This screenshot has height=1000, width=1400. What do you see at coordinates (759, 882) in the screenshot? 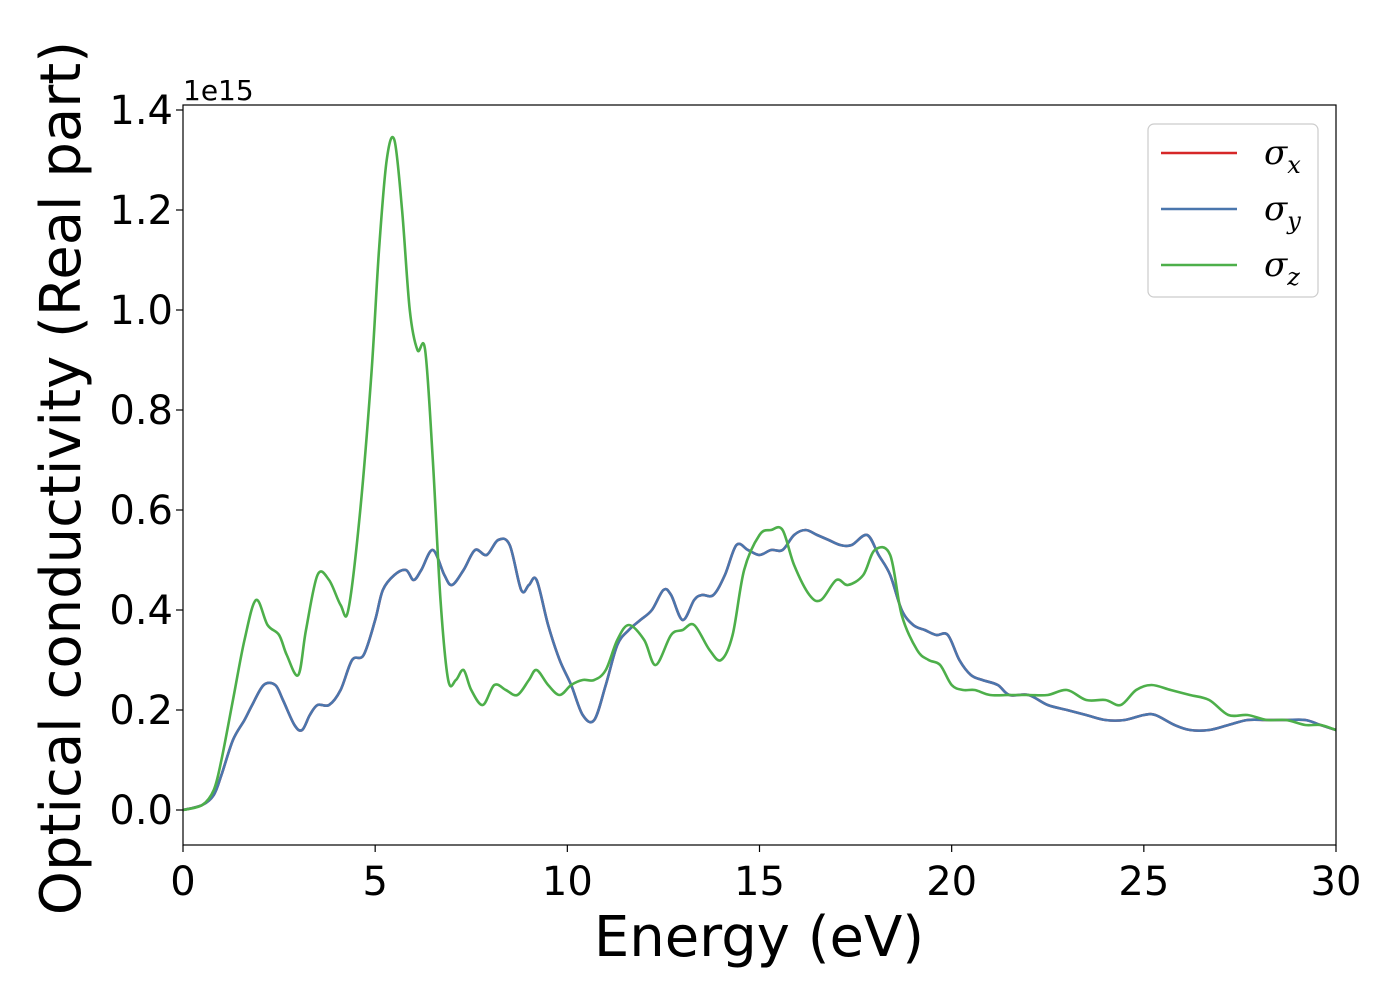
I see `x-tick-label: 15` at bounding box center [759, 882].